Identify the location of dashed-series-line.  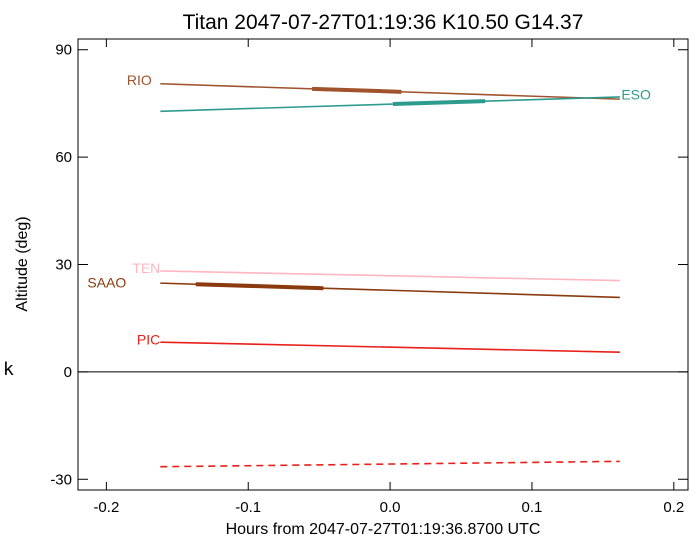
(390, 464).